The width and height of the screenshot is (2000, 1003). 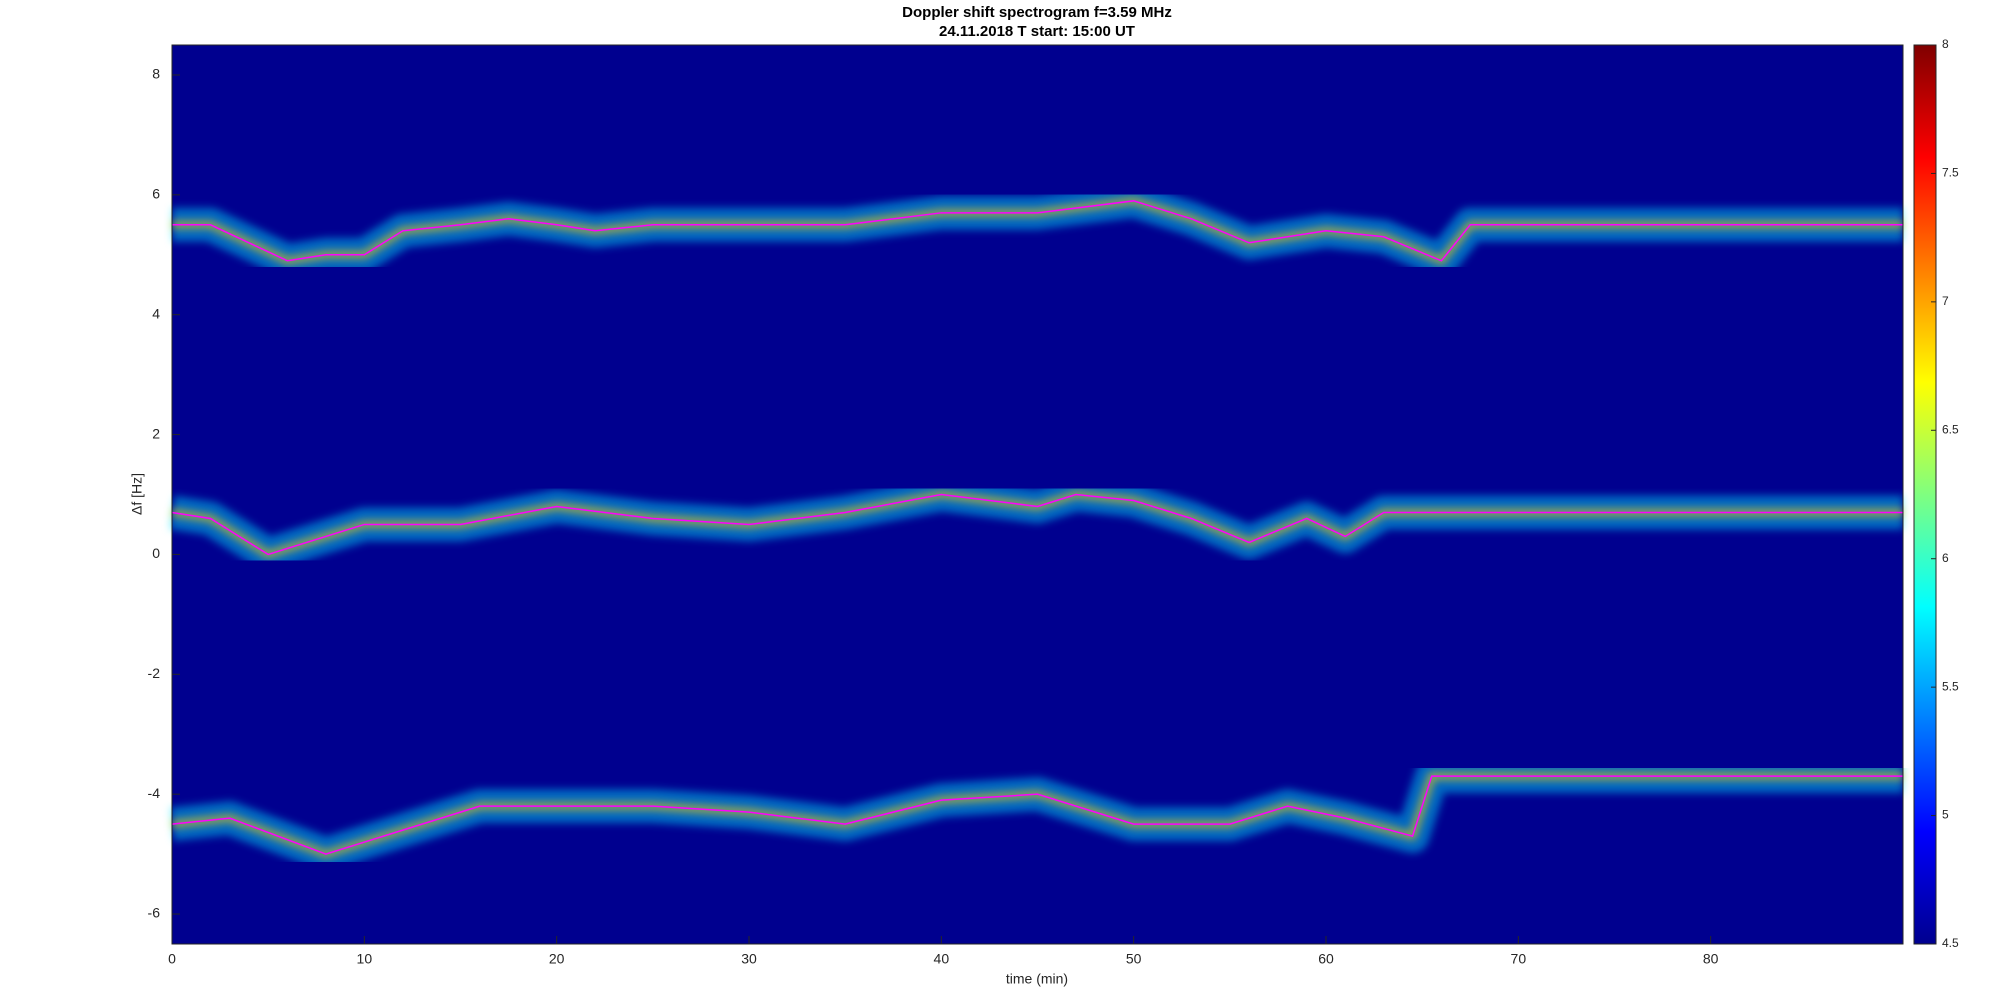 I want to click on x-tick-label: 10, so click(x=365, y=959).